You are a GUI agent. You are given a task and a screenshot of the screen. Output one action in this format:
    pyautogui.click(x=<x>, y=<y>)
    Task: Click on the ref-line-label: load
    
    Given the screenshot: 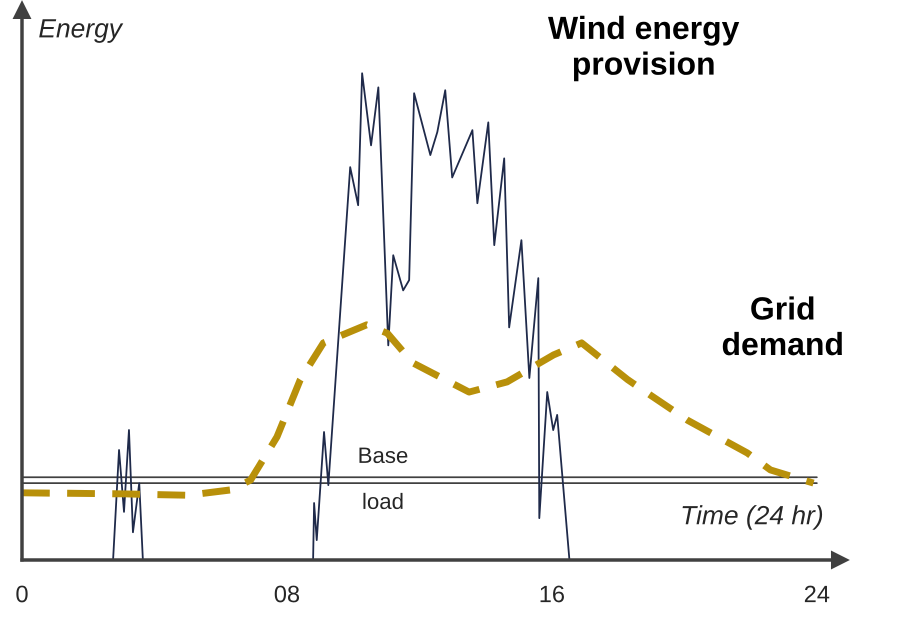 What is the action you would take?
    pyautogui.click(x=383, y=501)
    